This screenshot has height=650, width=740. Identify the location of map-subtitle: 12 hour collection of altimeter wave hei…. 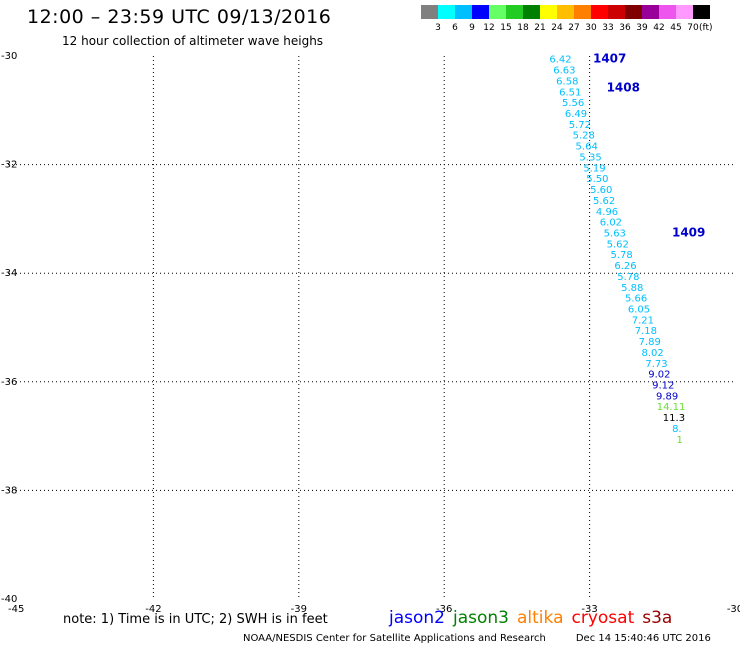
(193, 41).